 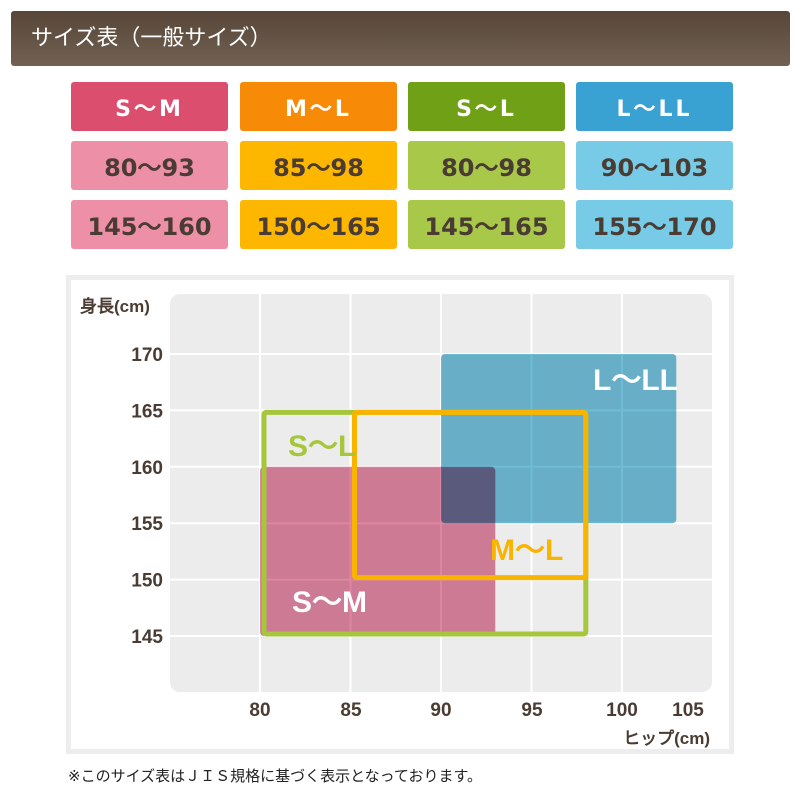 I want to click on hip-range: 80～98, so click(x=486, y=165).